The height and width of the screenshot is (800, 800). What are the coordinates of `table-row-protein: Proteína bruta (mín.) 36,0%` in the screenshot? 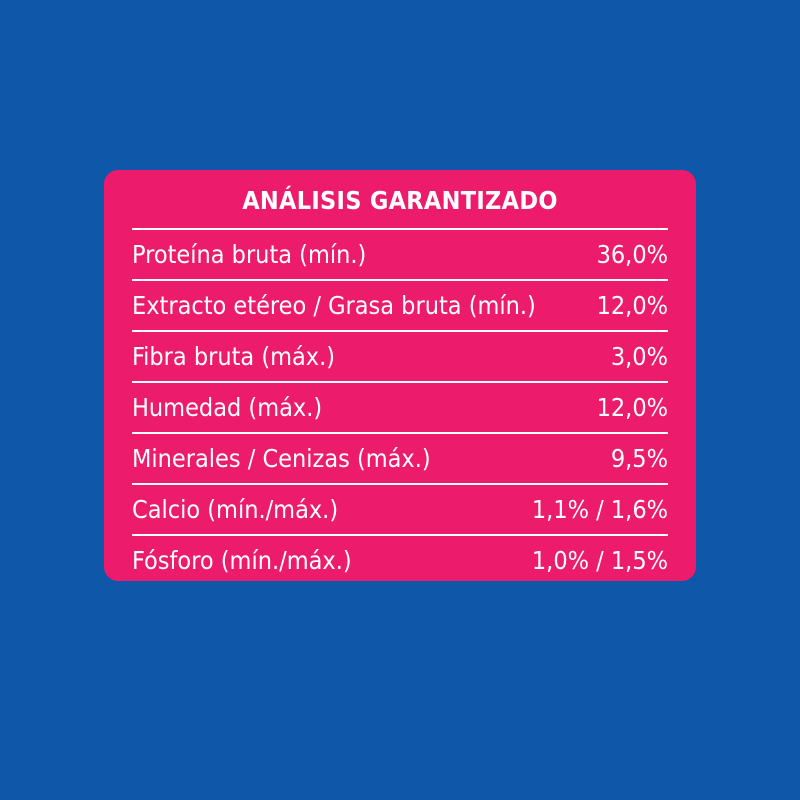 It's located at (400, 255).